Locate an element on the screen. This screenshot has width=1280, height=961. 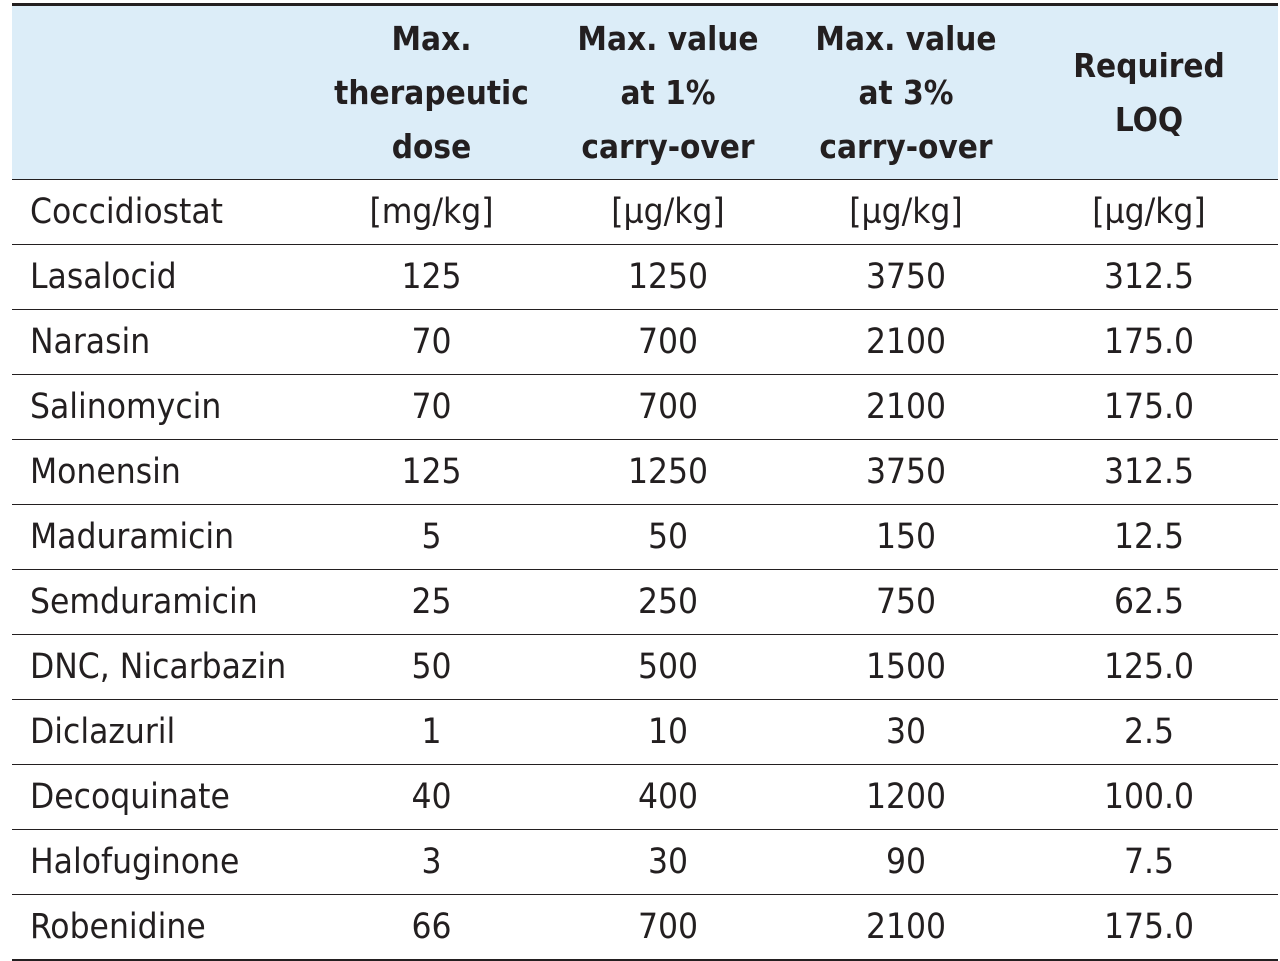
table-row: DNC, Nicarbazin 50 500 1500 125.0 is located at coordinates (645, 667).